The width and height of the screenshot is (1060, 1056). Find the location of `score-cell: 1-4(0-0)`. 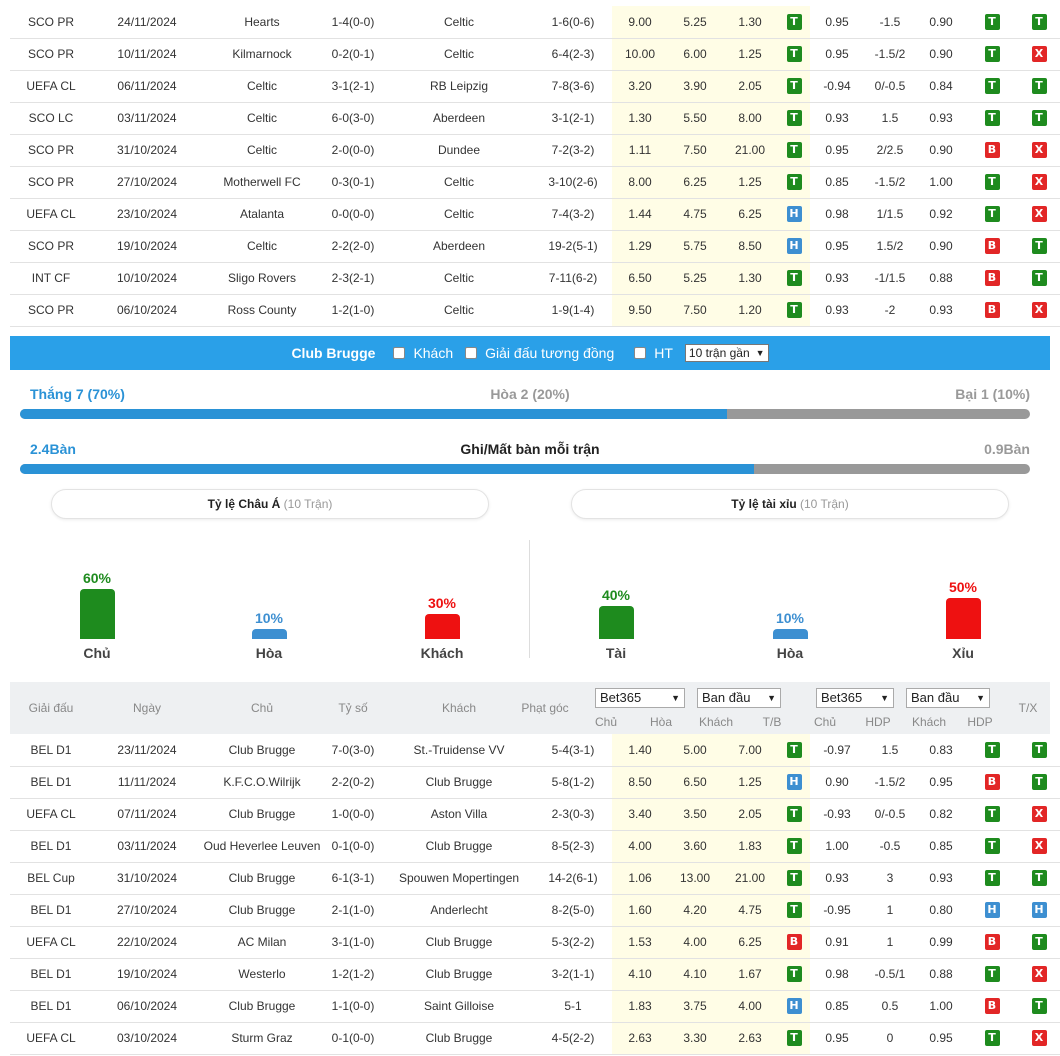

score-cell: 1-4(0-0) is located at coordinates (353, 22).